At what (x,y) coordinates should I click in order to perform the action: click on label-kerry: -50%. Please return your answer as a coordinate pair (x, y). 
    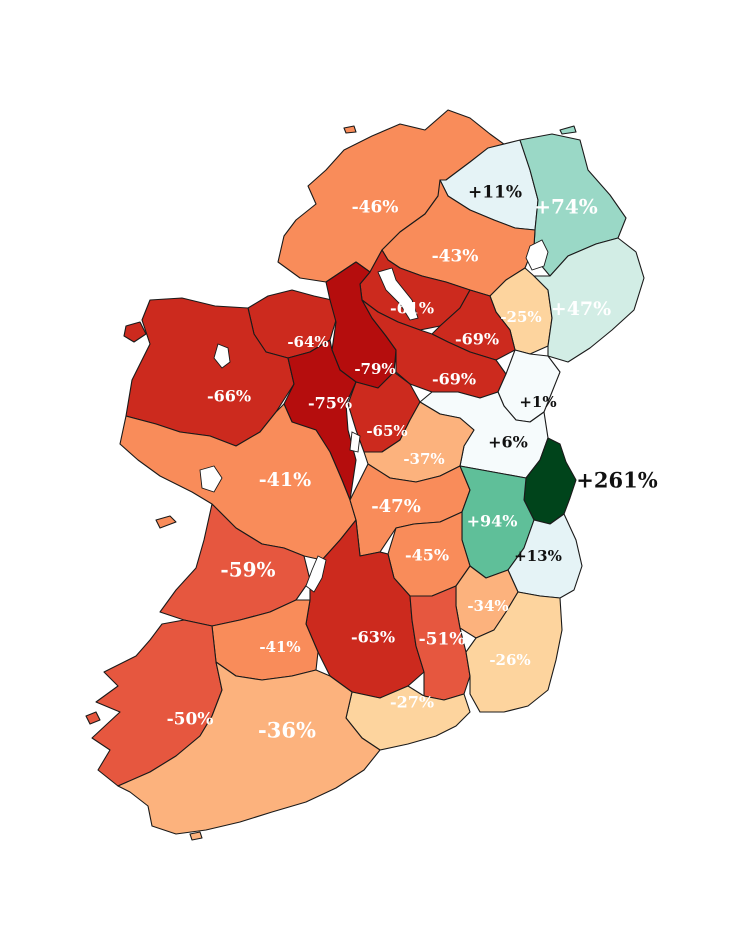
    Looking at the image, I should click on (190, 720).